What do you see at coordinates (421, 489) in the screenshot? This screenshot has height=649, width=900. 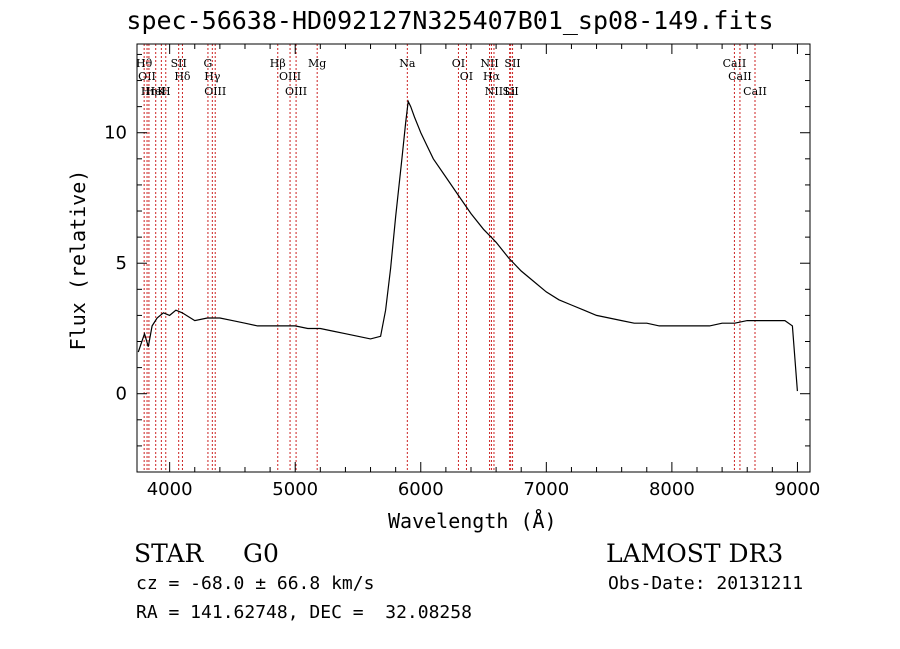 I see `x-tick-label: 6000` at bounding box center [421, 489].